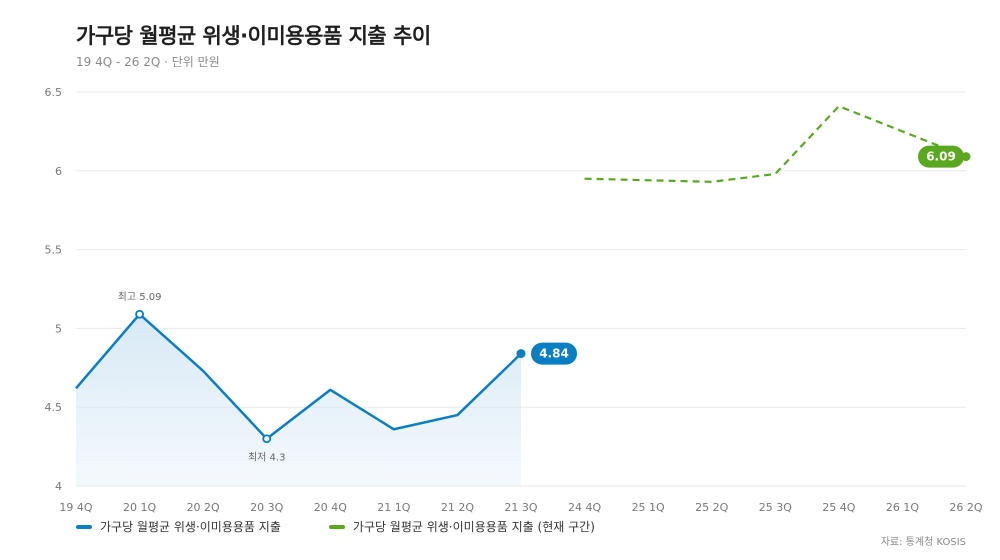  Describe the element at coordinates (393, 507) in the screenshot. I see `x-tick-label: 21 1Q` at that location.